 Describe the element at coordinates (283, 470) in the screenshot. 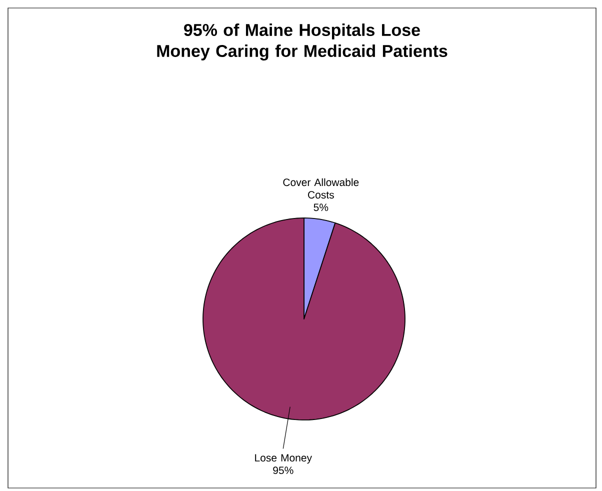

I see `data-label: 95%` at that location.